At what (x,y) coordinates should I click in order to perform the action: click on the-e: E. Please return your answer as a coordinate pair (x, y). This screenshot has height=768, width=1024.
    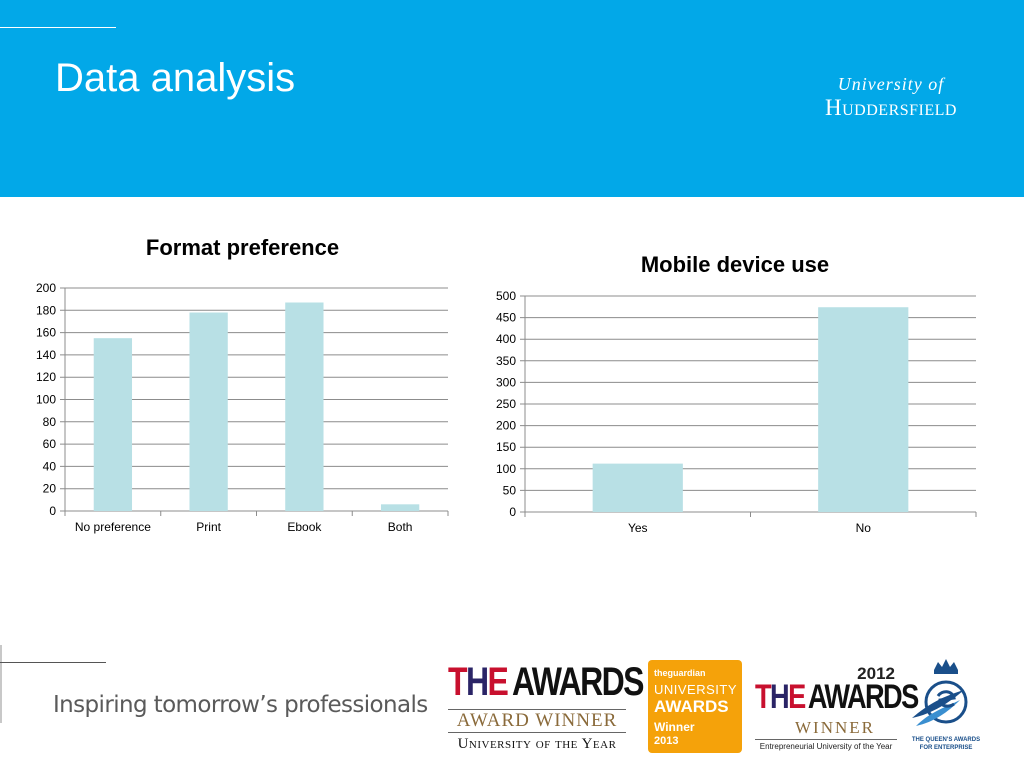
    Looking at the image, I should click on (497, 682).